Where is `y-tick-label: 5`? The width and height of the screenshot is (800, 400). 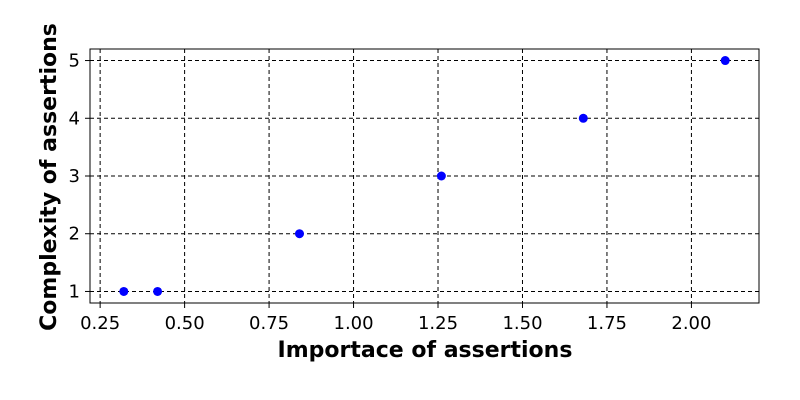 y-tick-label: 5 is located at coordinates (74, 61).